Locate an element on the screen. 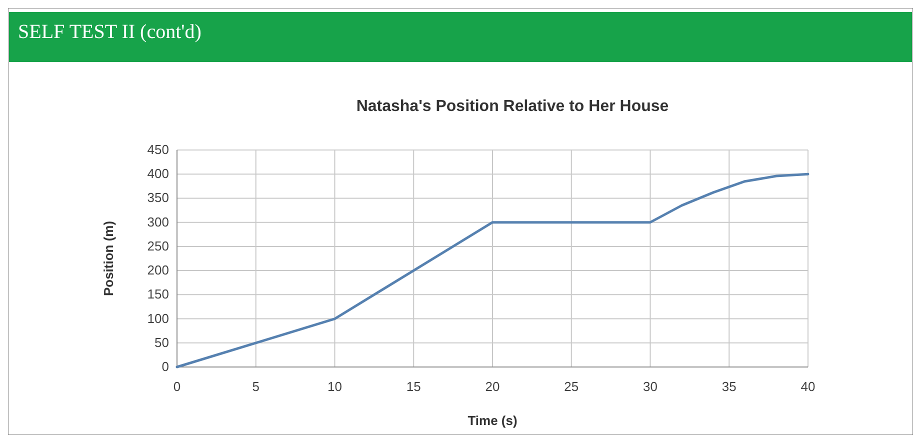 The width and height of the screenshot is (921, 443). x-tick-label: 10 is located at coordinates (335, 386).